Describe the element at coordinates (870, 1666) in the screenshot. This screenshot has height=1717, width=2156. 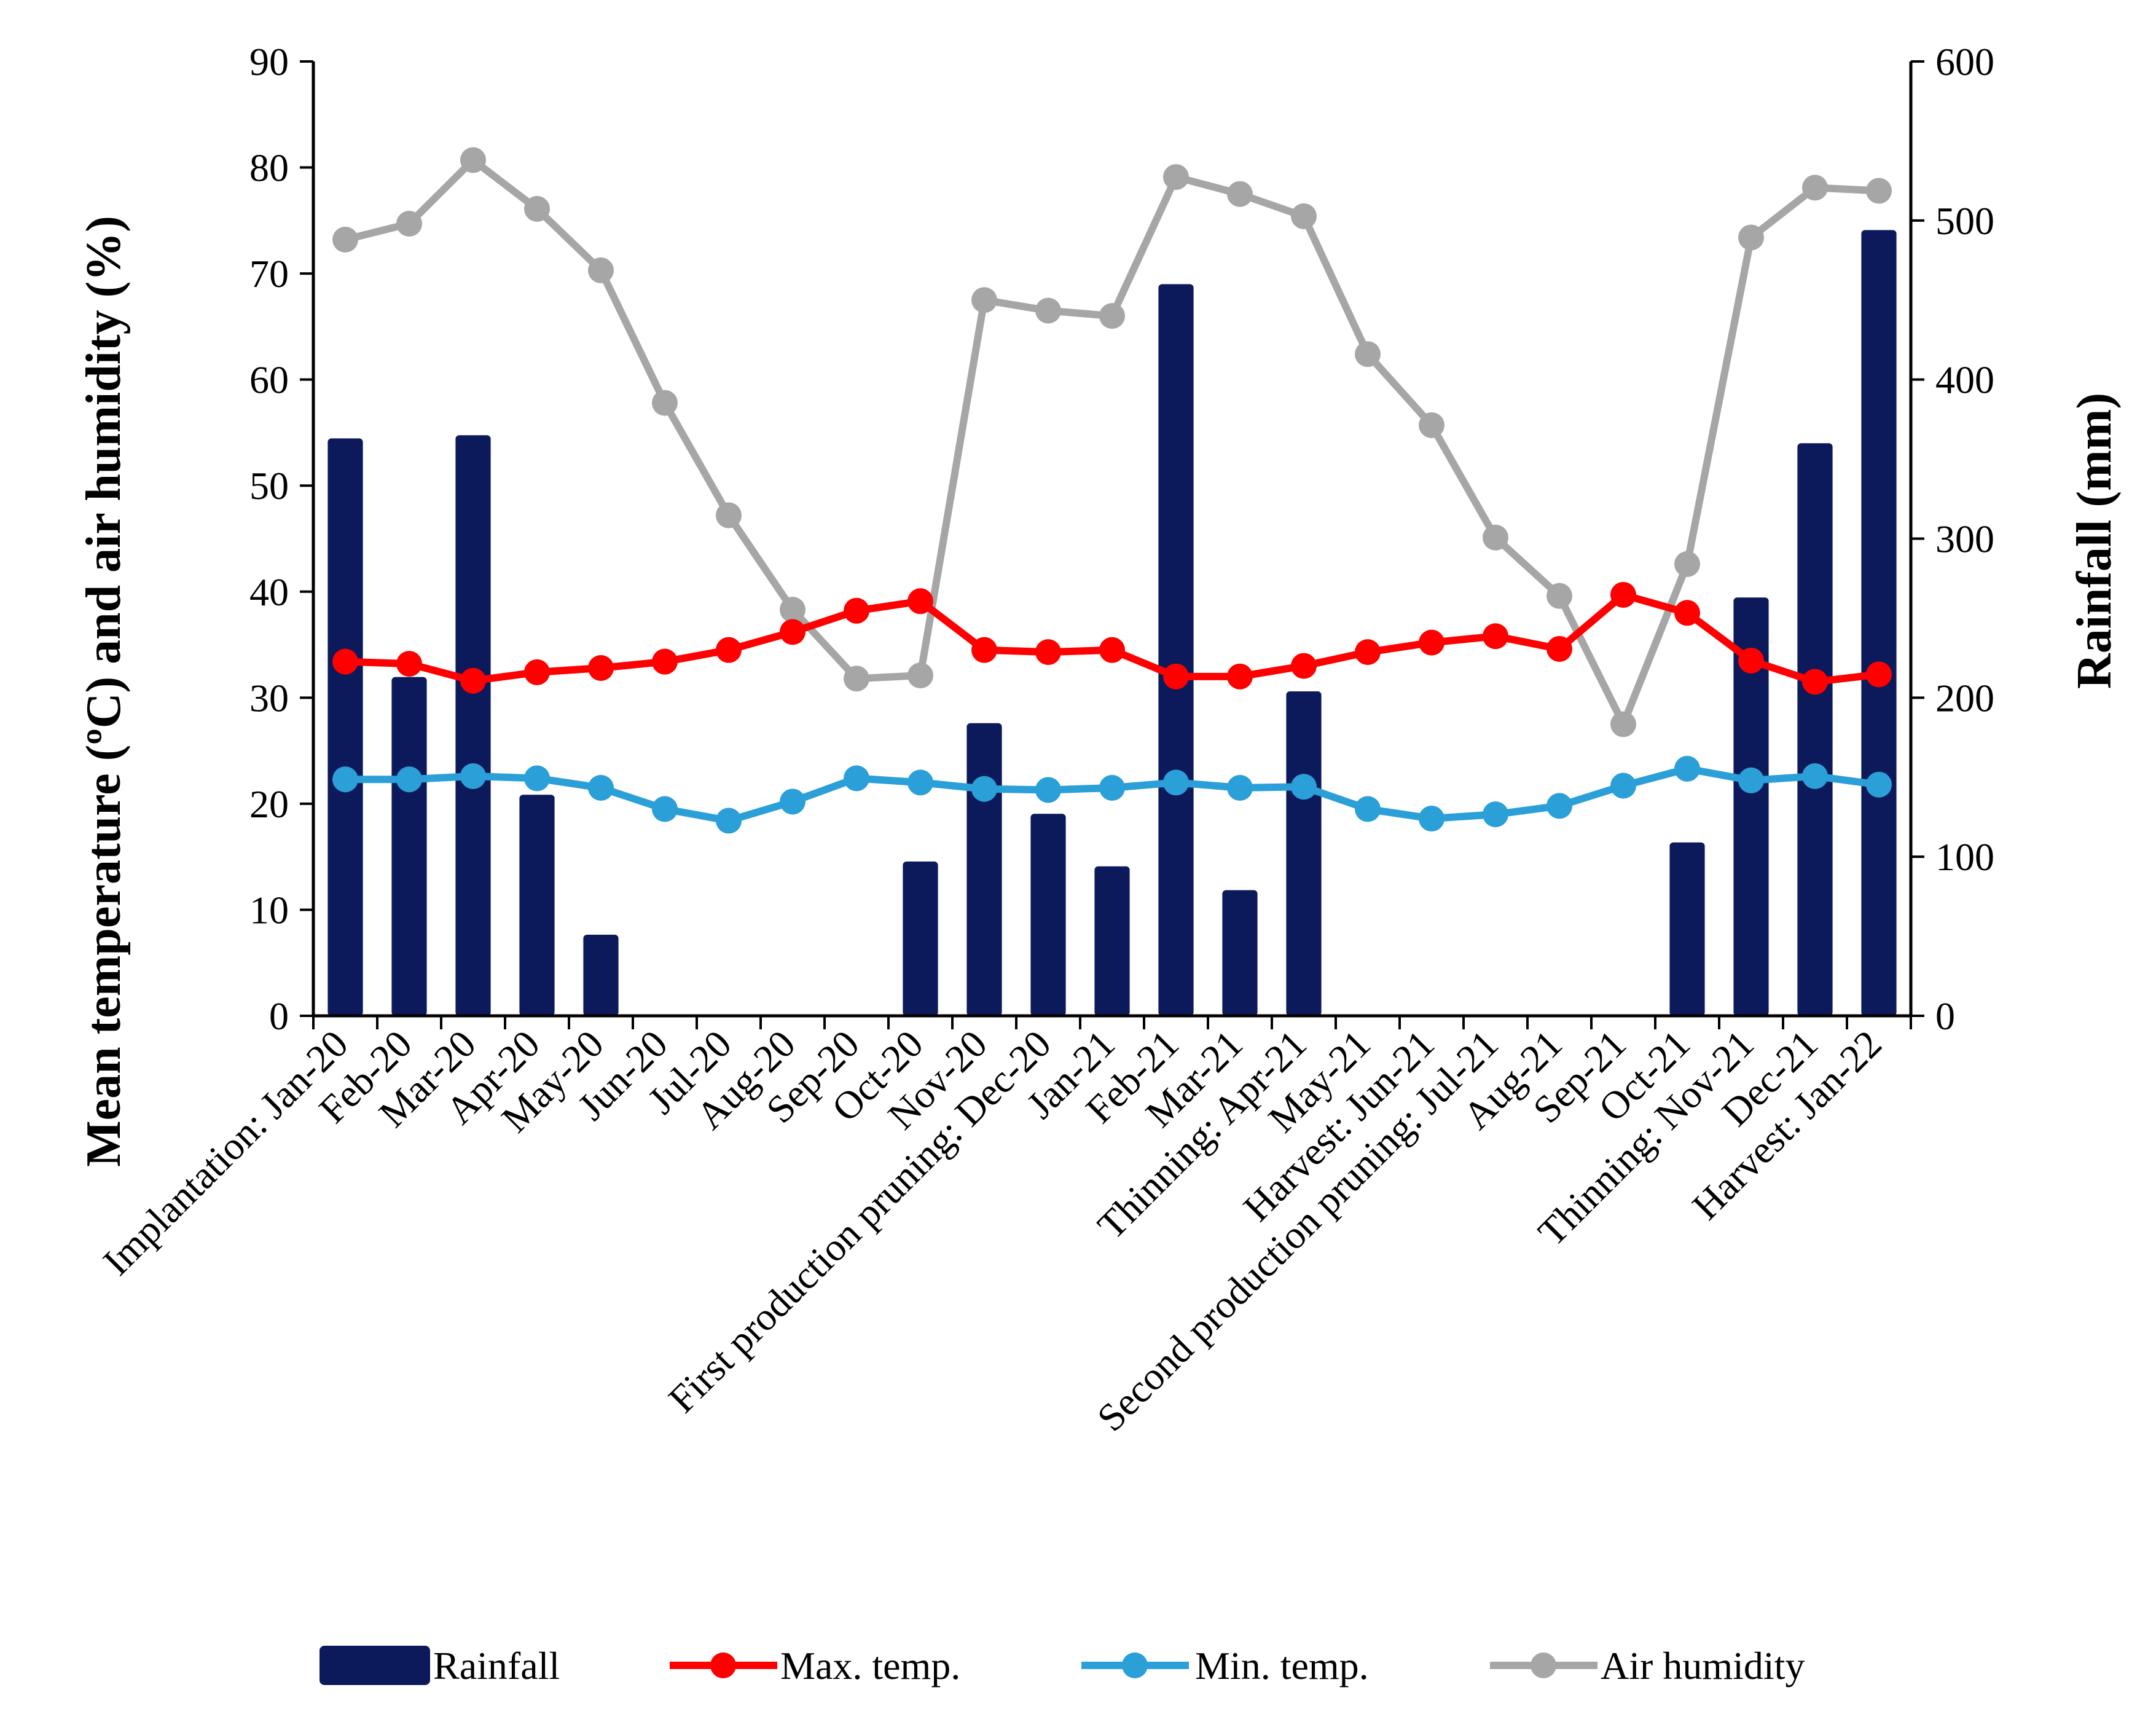
I see `legend-label: Max. temp.` at that location.